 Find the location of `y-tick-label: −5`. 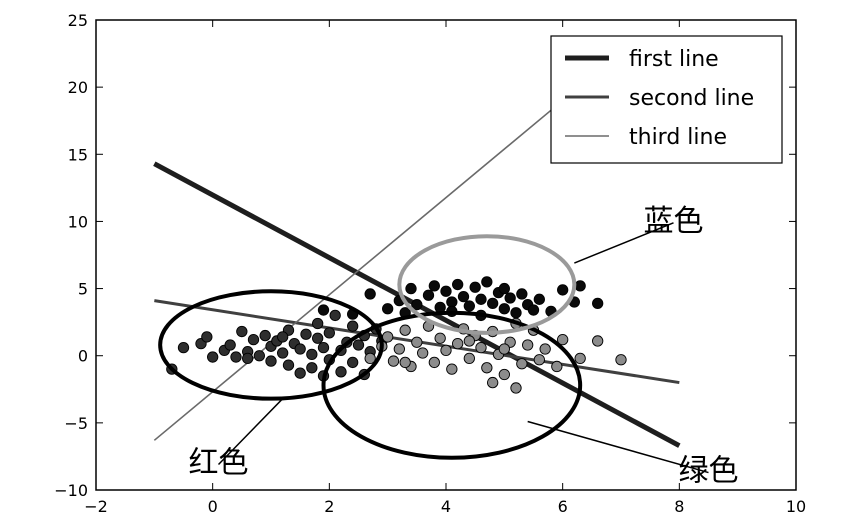

y-tick-label: −5 is located at coordinates (76, 423).